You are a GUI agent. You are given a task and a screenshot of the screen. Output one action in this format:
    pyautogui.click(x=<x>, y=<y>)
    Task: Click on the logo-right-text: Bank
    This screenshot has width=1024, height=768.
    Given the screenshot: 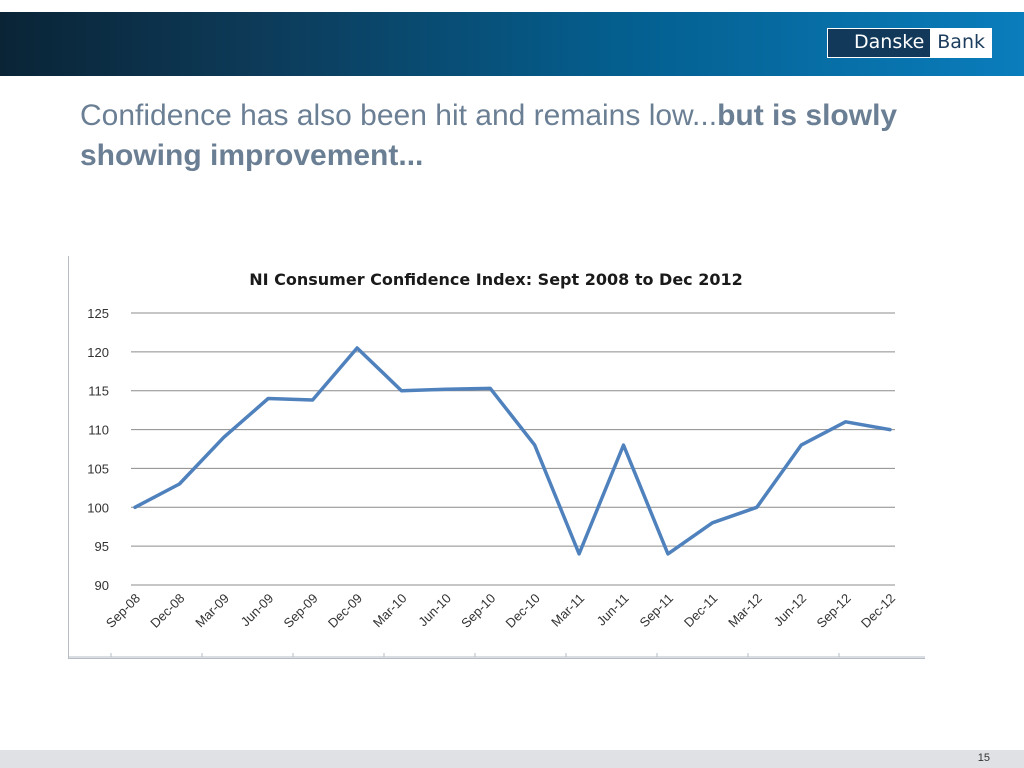 What is the action you would take?
    pyautogui.click(x=961, y=43)
    